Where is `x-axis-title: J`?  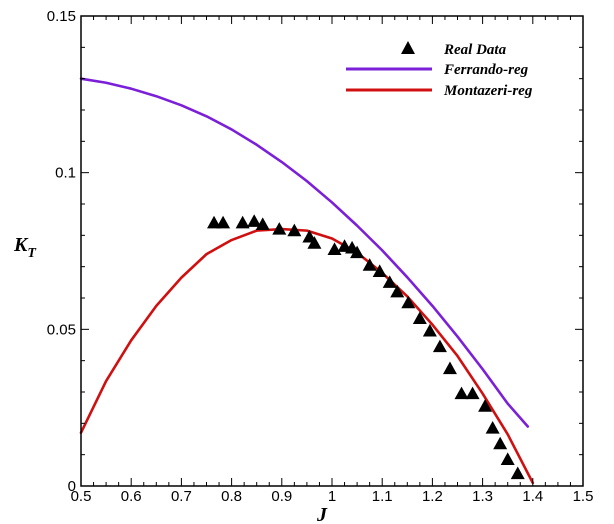
x-axis-title: J is located at coordinates (322, 514).